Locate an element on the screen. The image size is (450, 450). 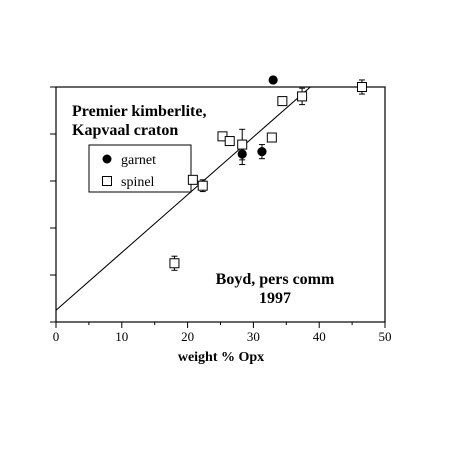
legend-garnet-label: garnet is located at coordinates (138, 160).